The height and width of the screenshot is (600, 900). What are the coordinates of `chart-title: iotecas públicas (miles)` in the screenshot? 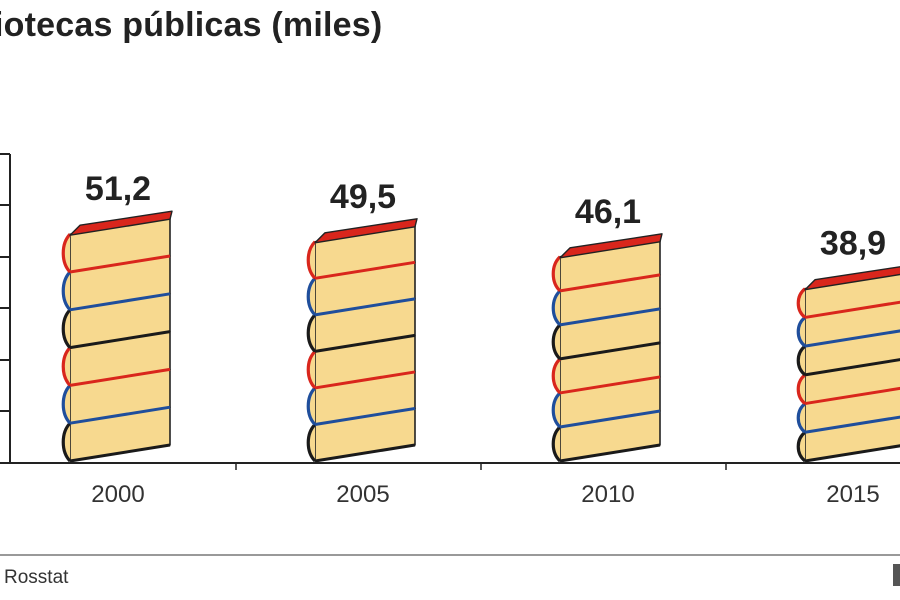 It's located at (191, 25).